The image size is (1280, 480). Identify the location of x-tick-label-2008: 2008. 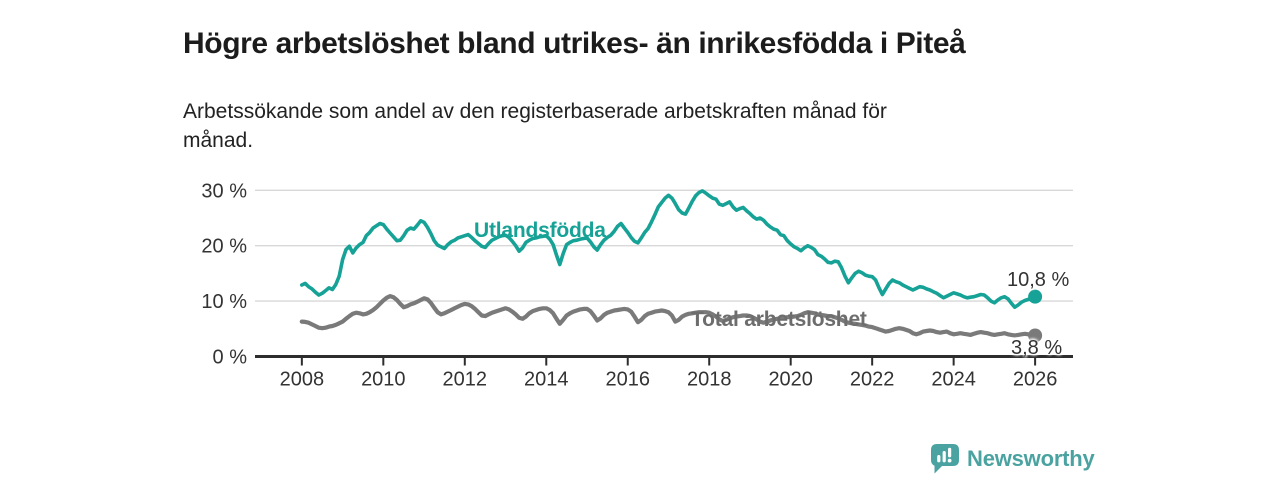
(302, 380).